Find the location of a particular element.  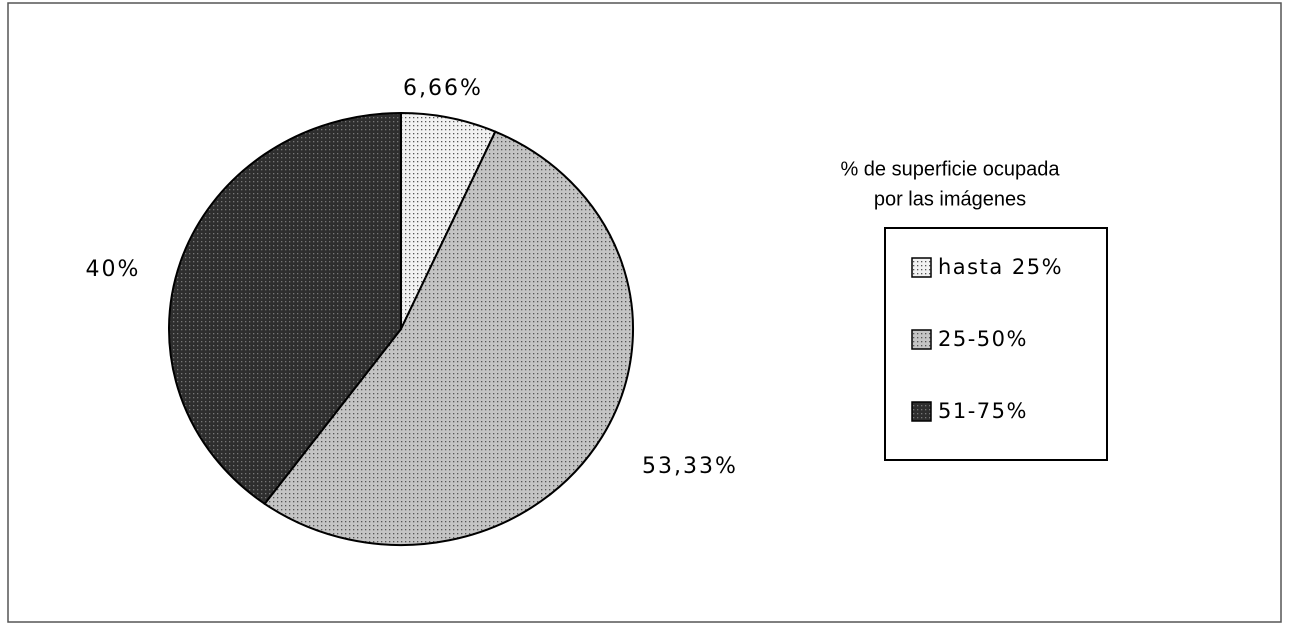

data-label: 40% is located at coordinates (113, 269).